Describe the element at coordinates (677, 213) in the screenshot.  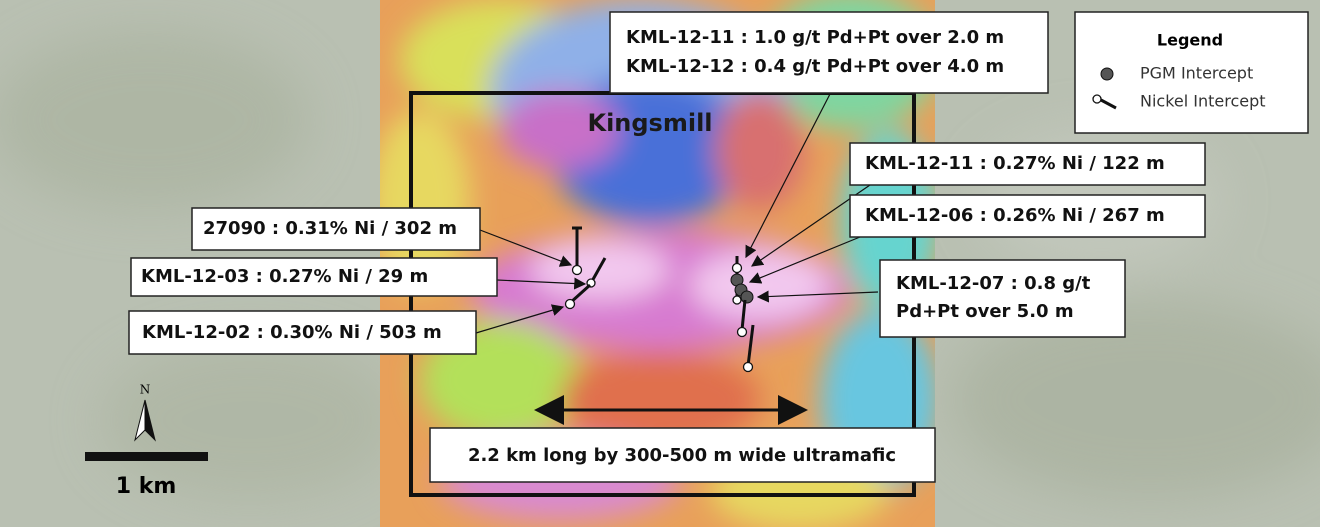
I see `leader-lines` at that location.